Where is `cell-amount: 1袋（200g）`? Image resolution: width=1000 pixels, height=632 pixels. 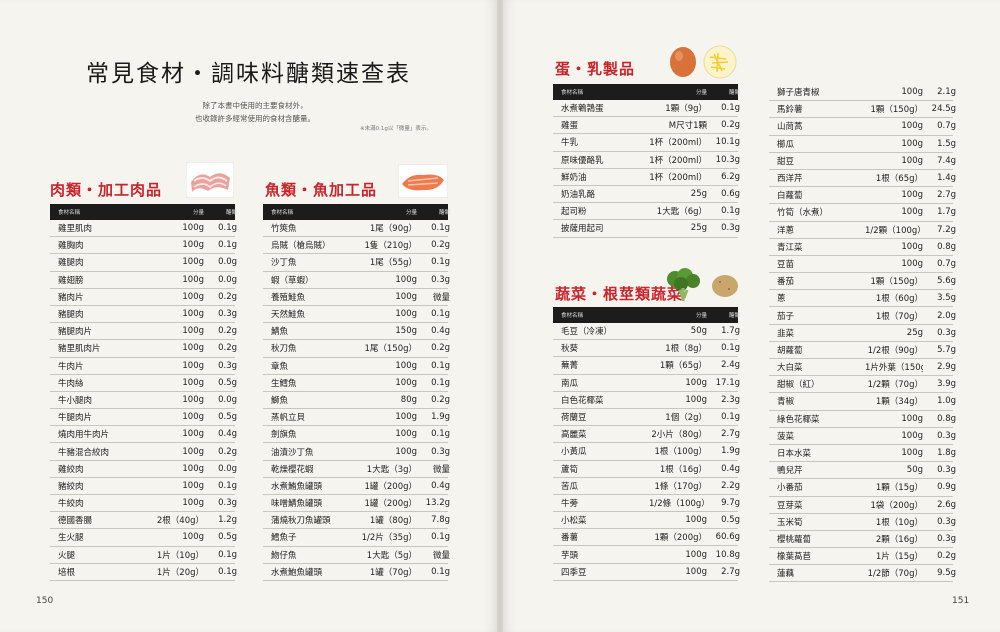
cell-amount: 1袋（200g） is located at coordinates (896, 505).